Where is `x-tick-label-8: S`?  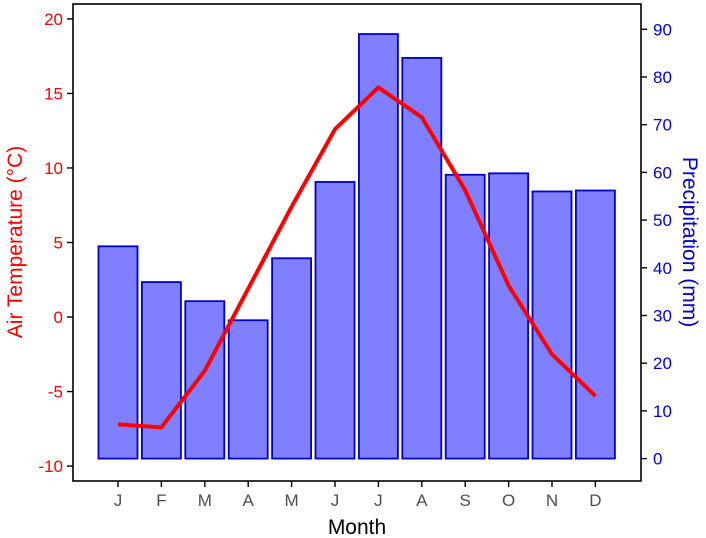
x-tick-label-8: S is located at coordinates (465, 500).